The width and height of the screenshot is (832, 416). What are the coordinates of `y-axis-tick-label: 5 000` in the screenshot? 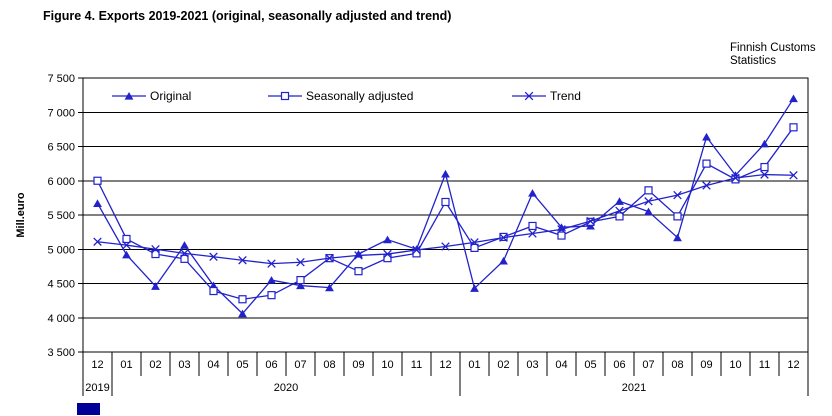 It's located at (61, 250).